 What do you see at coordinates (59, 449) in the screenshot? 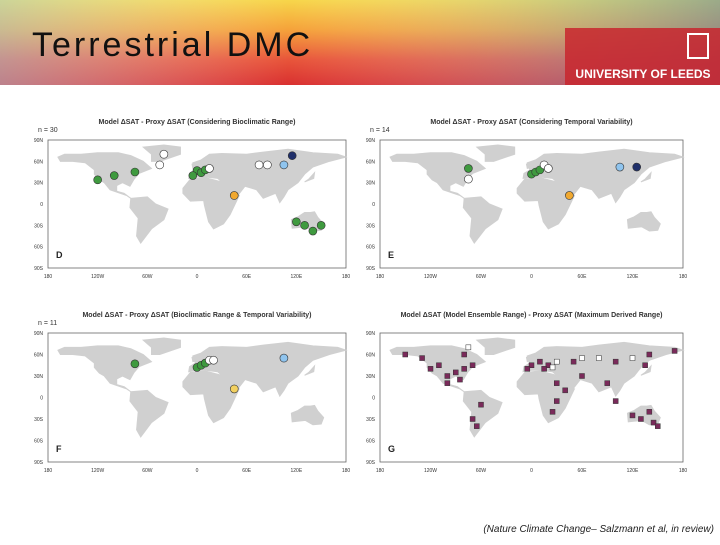
I see `panel-letter: F` at bounding box center [59, 449].